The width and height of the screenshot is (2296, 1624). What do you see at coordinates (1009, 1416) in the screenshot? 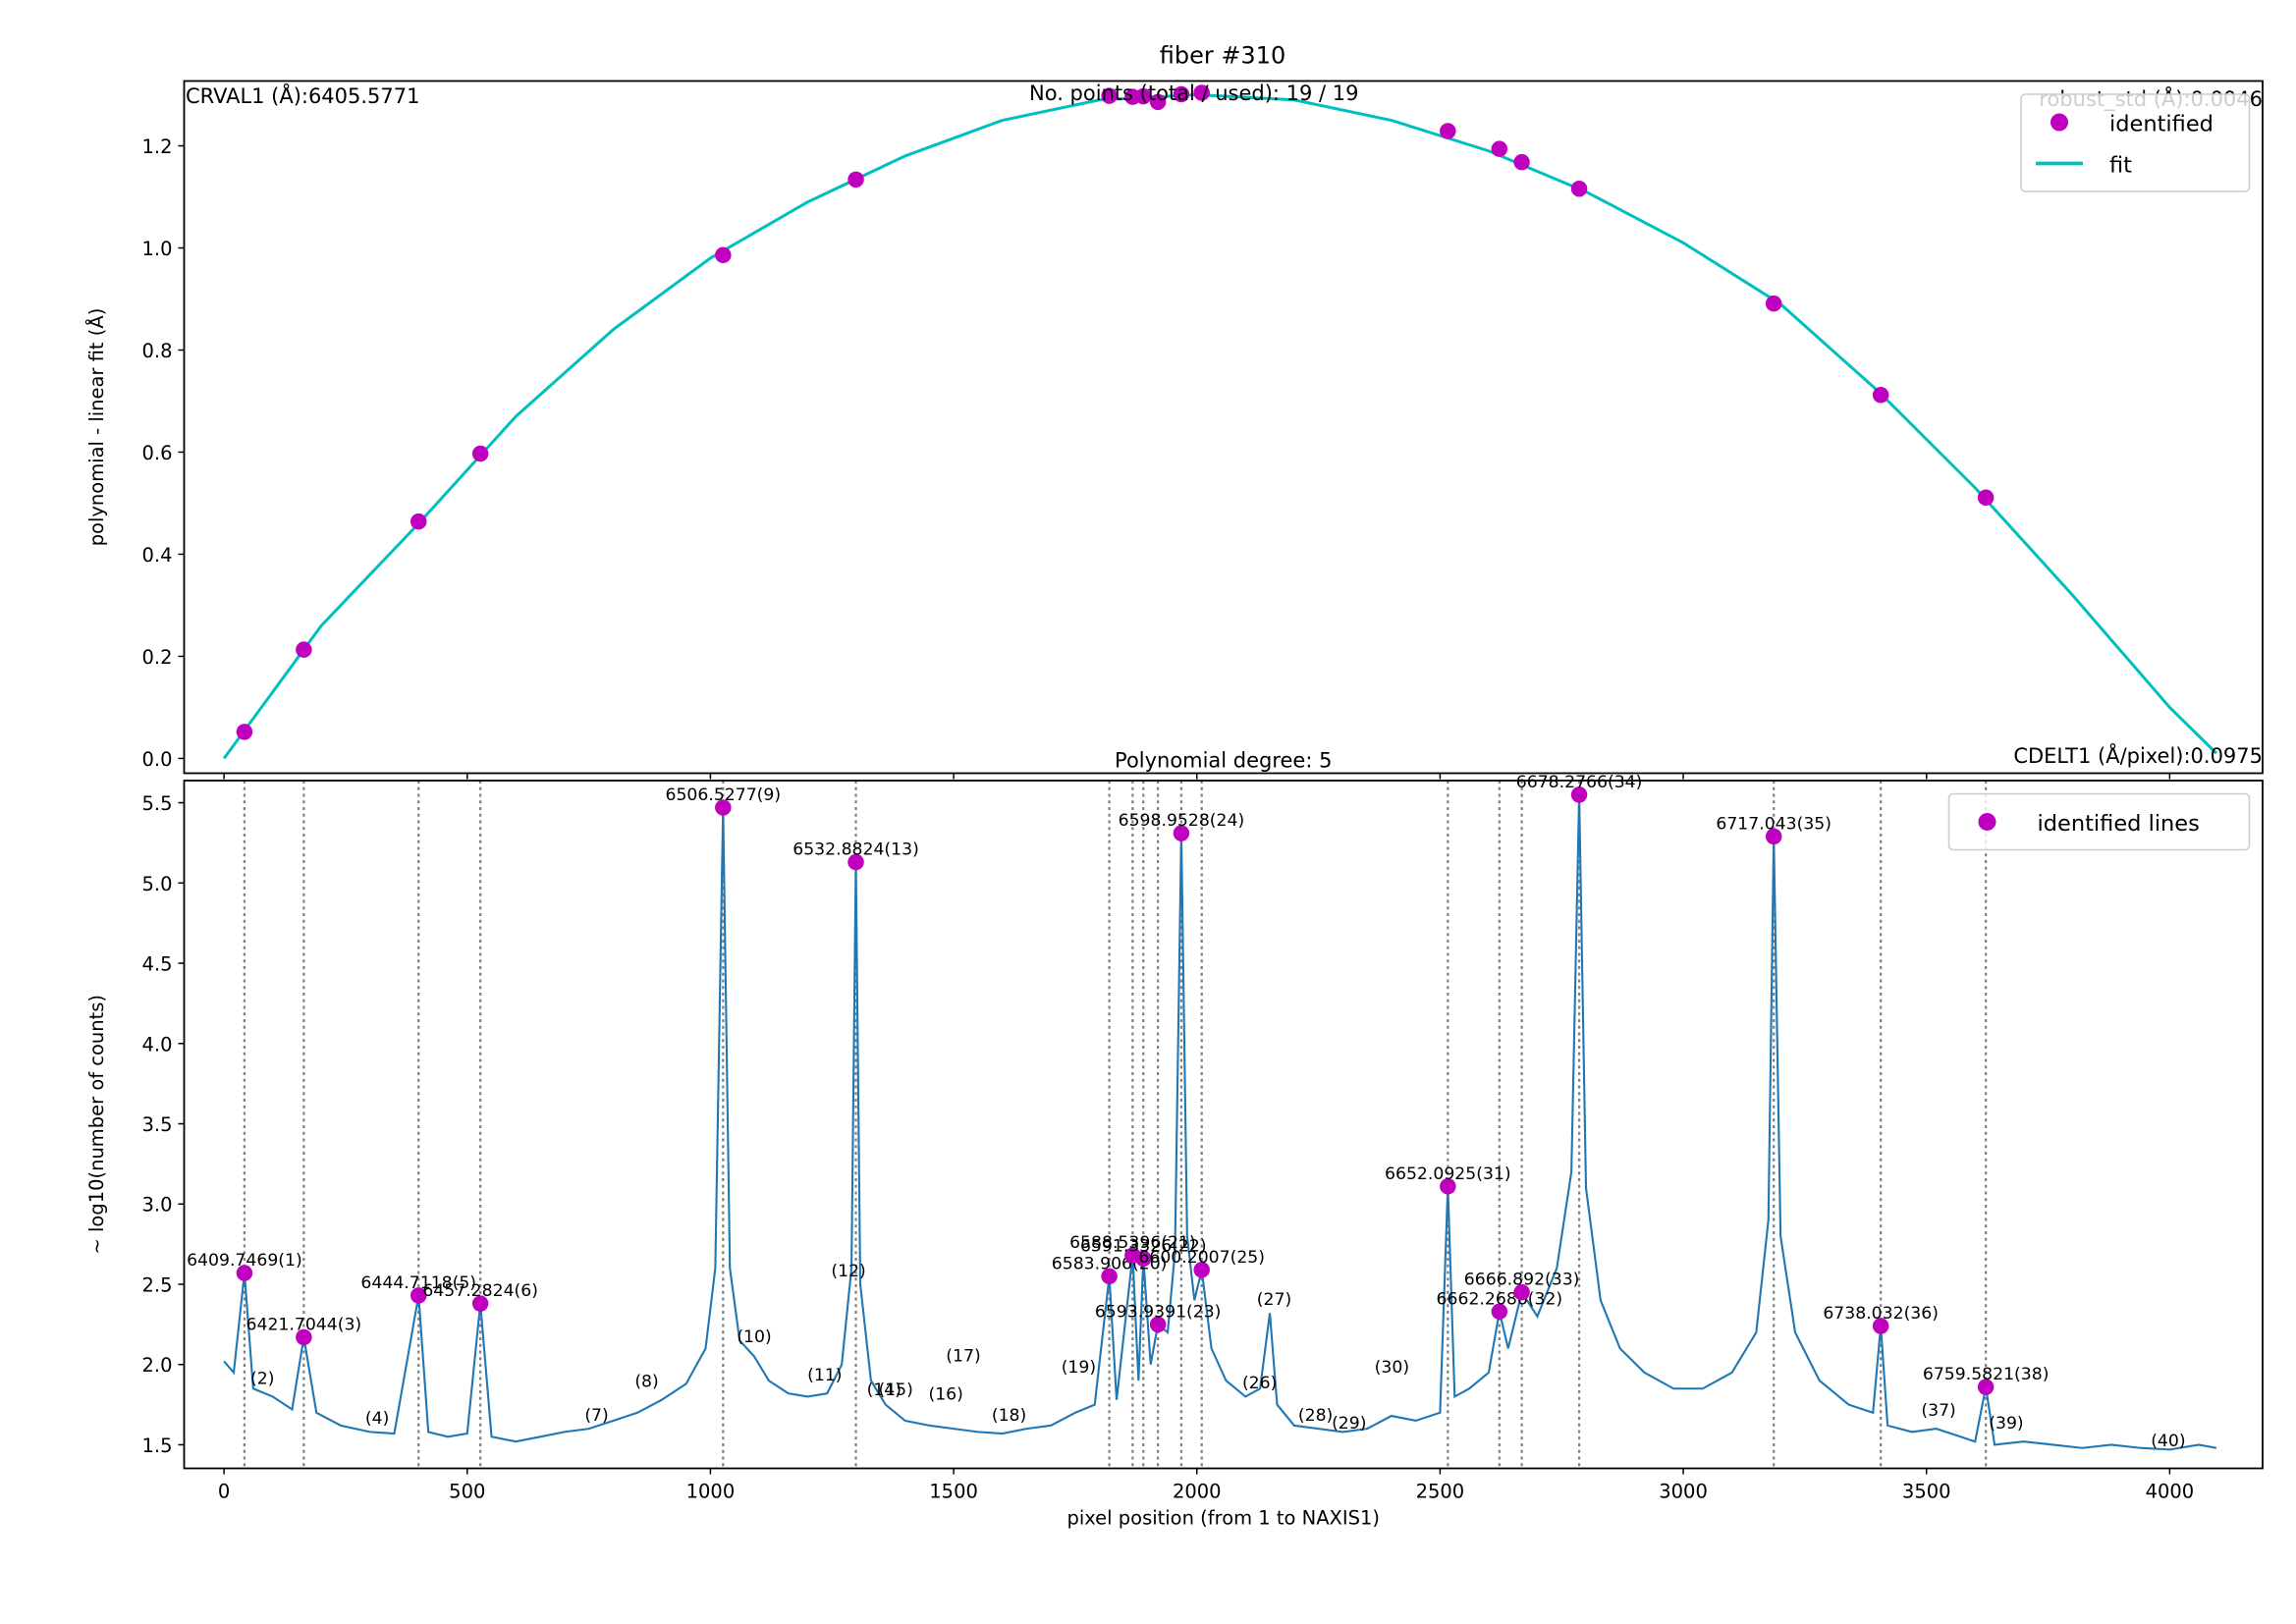
I see `unidentified-label: (18)` at bounding box center [1009, 1416].